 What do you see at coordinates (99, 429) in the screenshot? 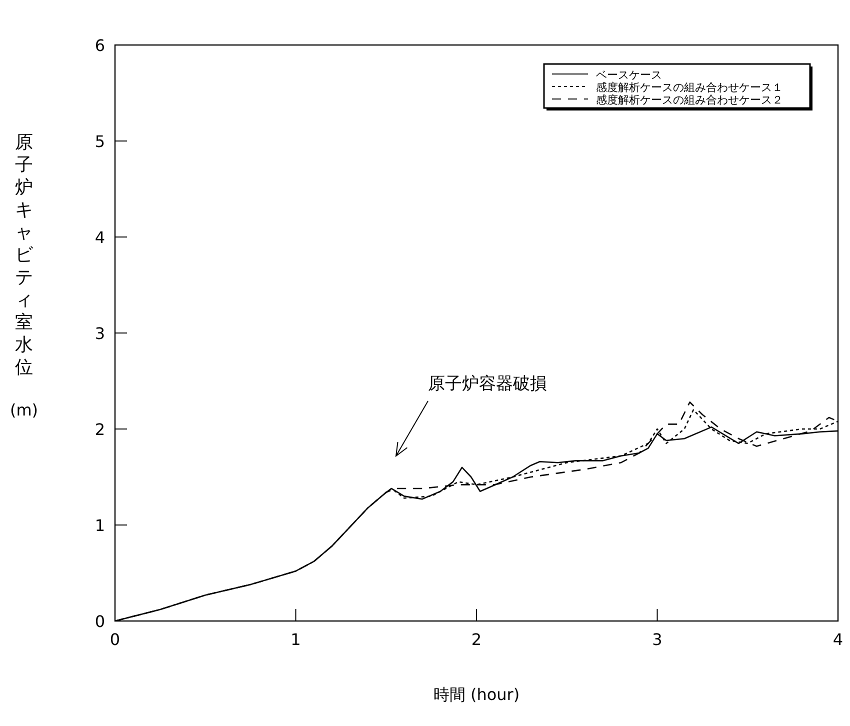
I see `y-tick-label: 2` at bounding box center [99, 429].